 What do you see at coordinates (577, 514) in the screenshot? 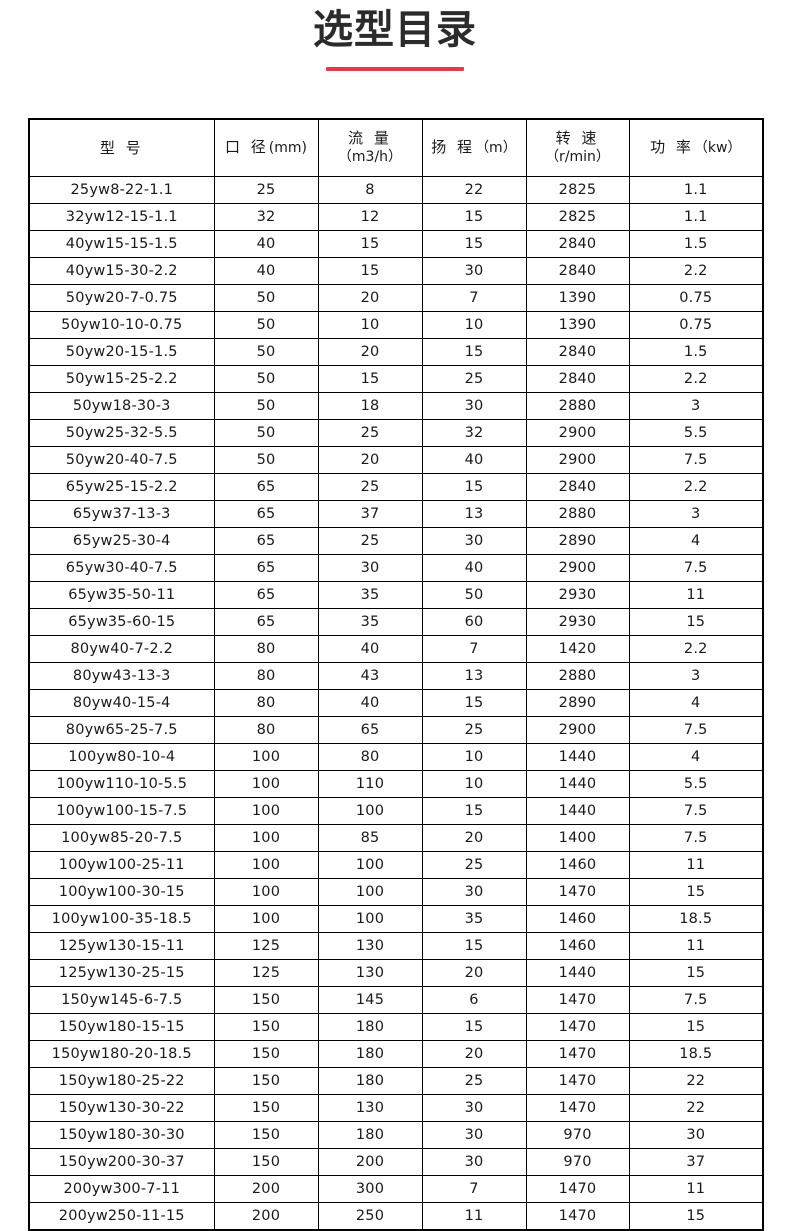
I see `cell-speed: 2880` at bounding box center [577, 514].